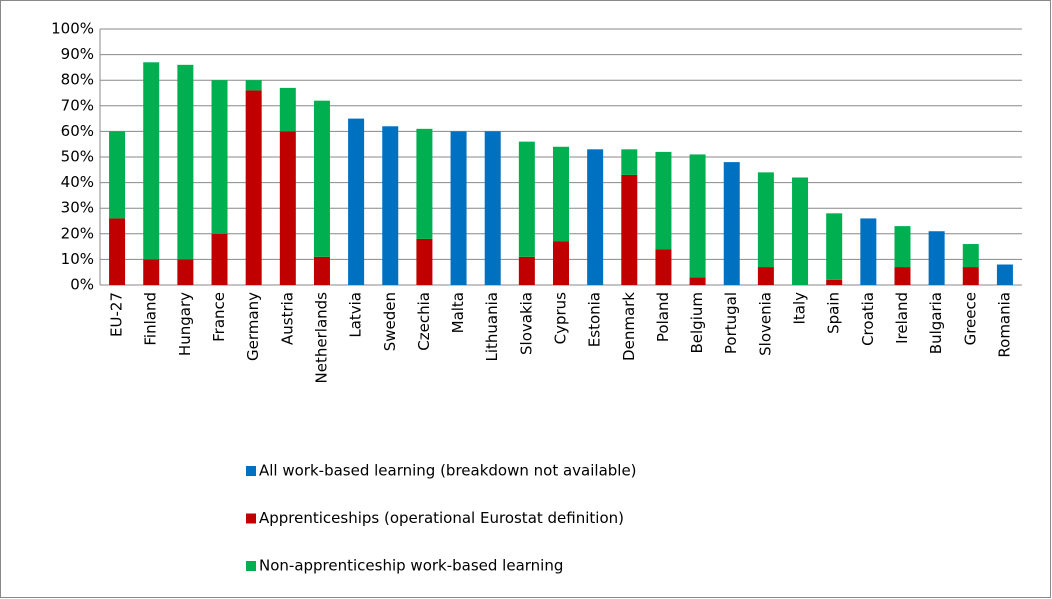  Describe the element at coordinates (77, 131) in the screenshot. I see `y-tick-label: 60%` at that location.